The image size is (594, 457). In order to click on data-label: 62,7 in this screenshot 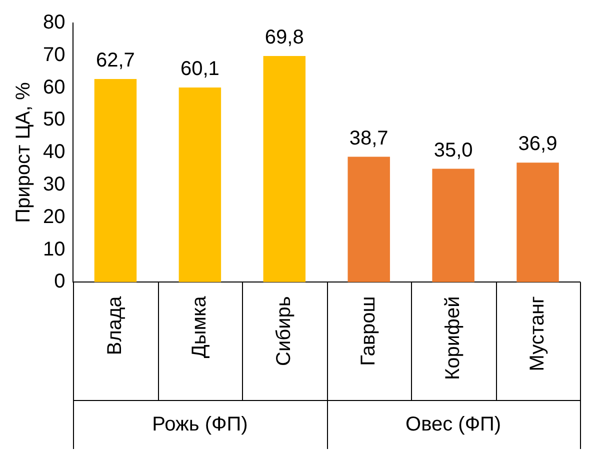, I will do `click(115, 61)`.